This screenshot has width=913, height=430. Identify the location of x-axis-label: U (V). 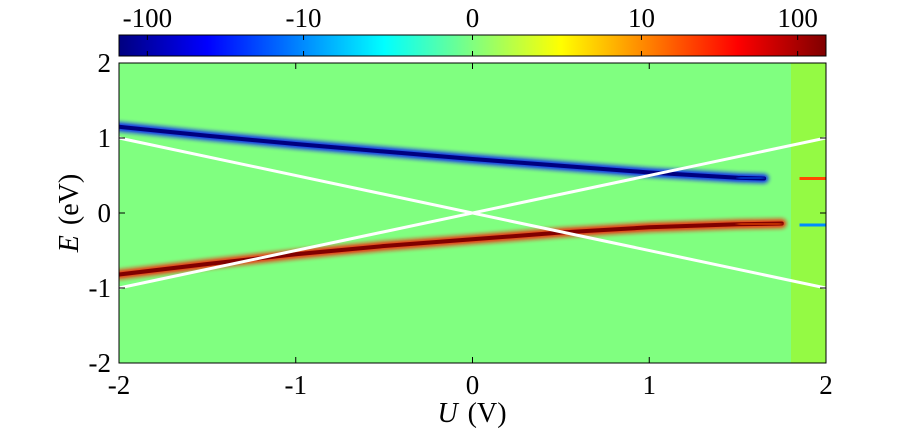
(471, 413).